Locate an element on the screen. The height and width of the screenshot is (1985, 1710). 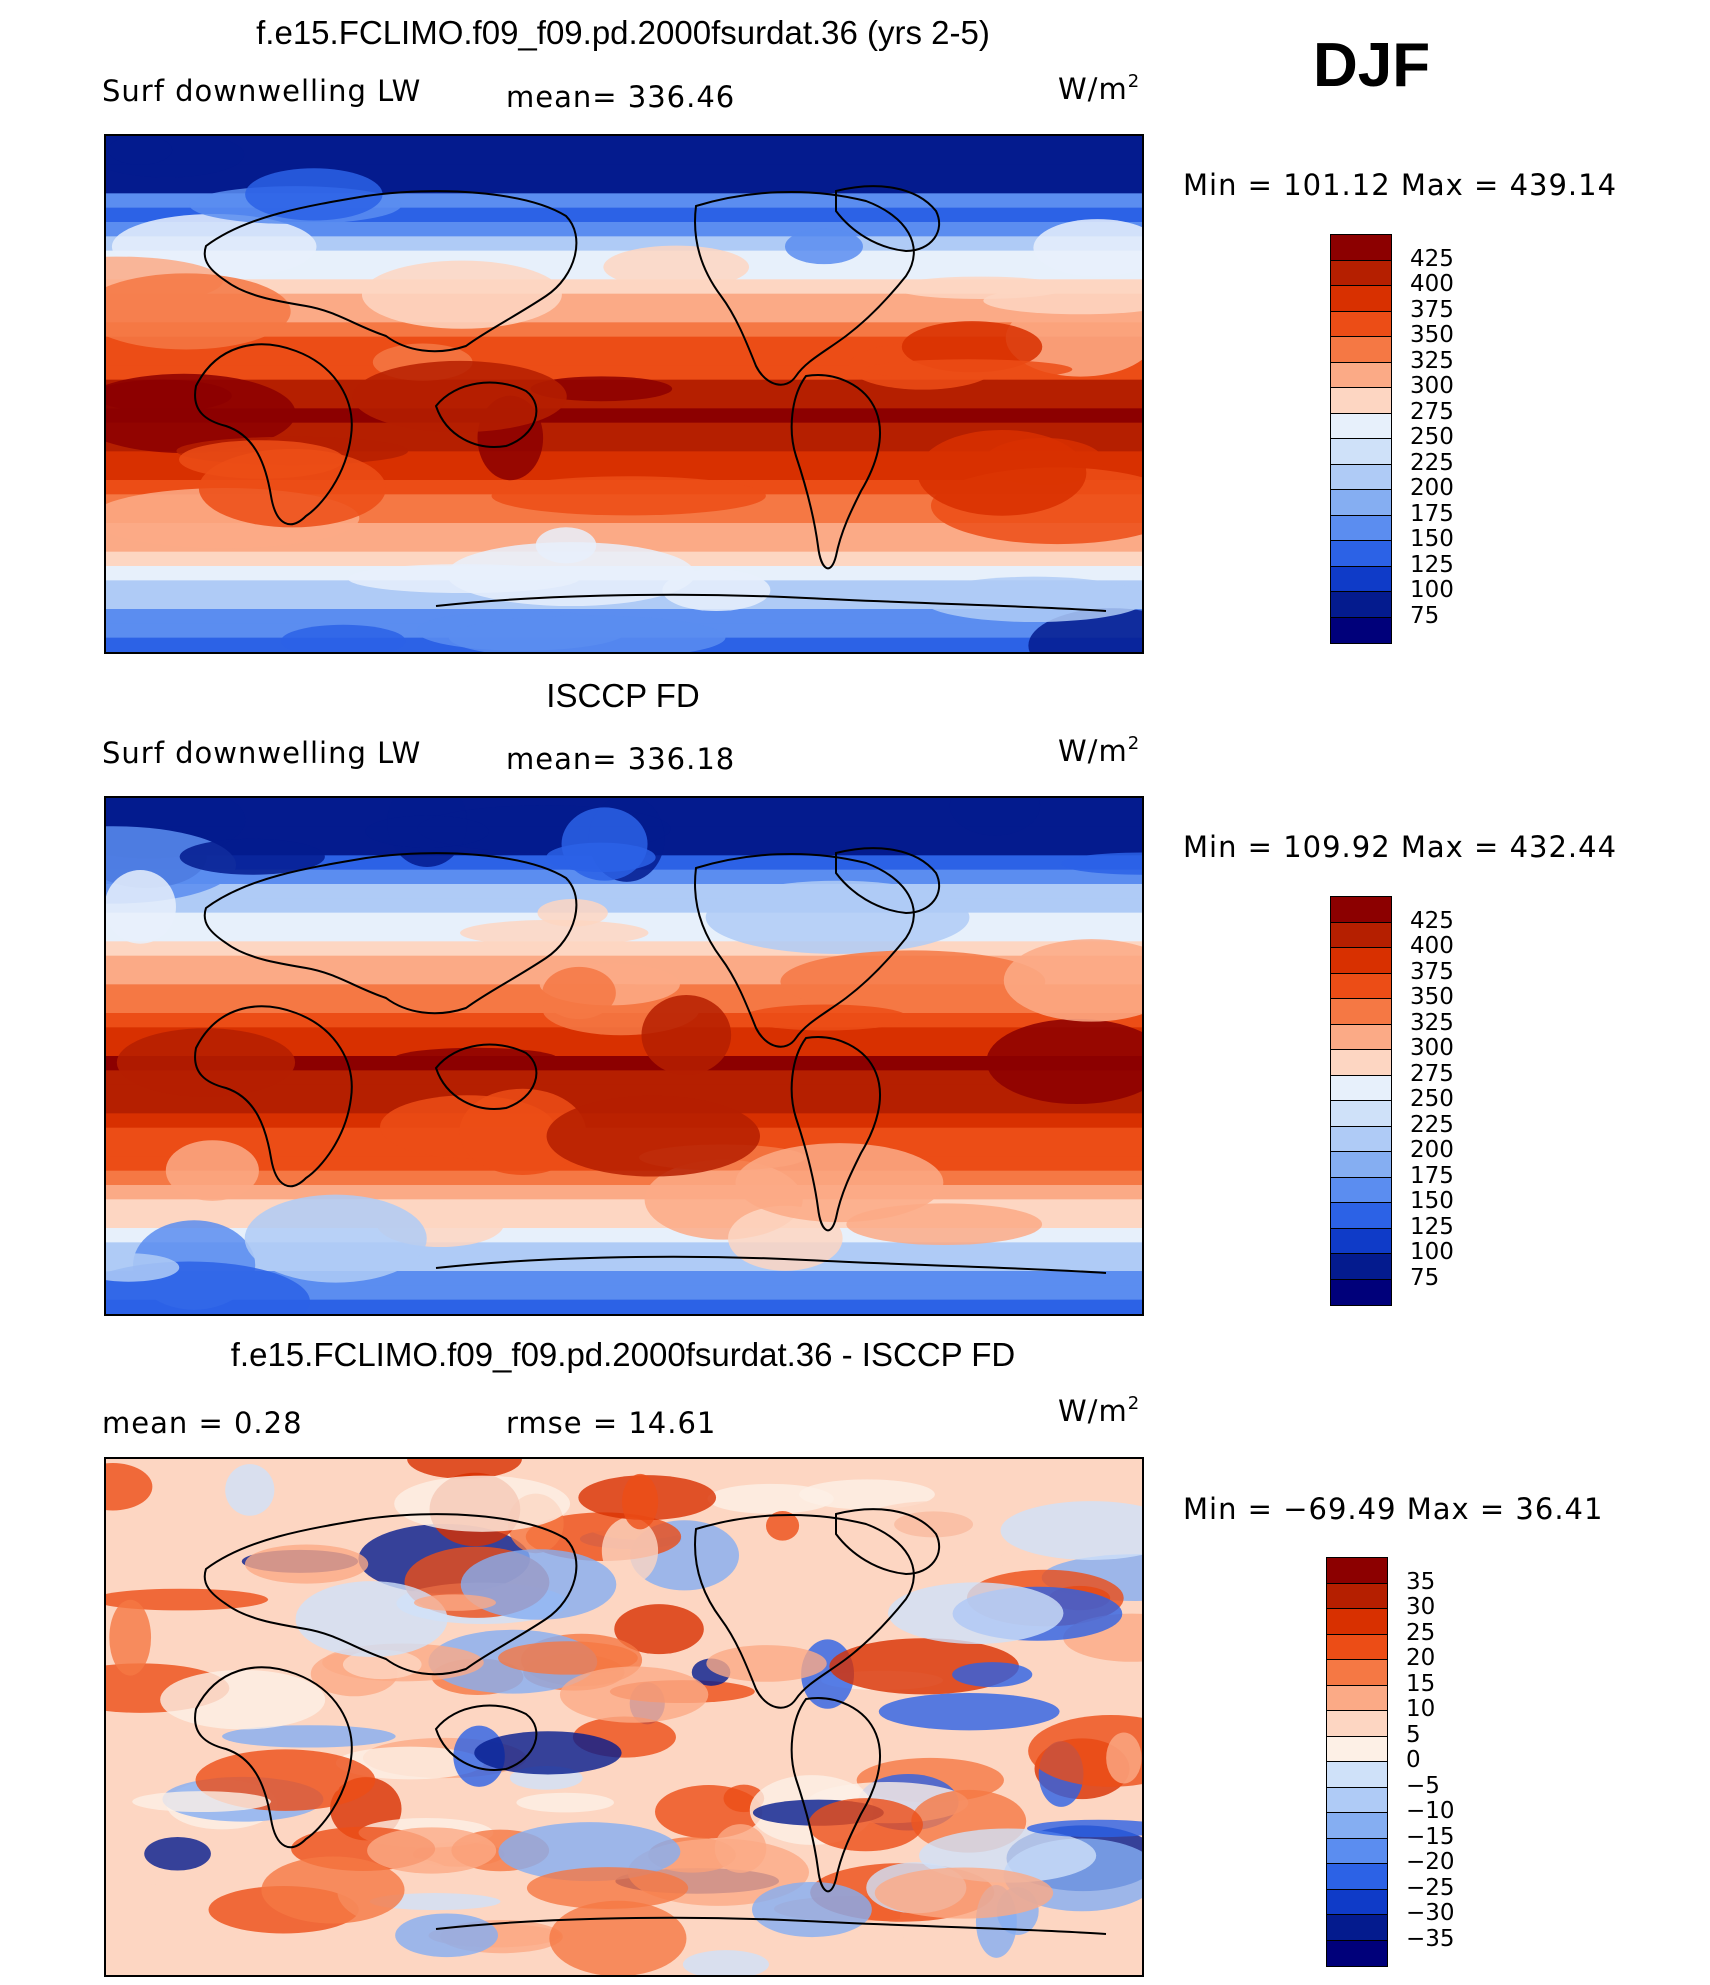
colorbar-tick-label: −35 is located at coordinates (1430, 1938).